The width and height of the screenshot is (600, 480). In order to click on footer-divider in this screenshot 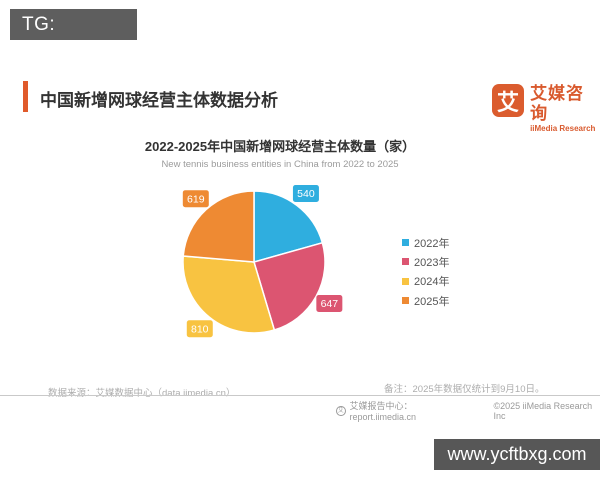, I will do `click(300, 395)`.